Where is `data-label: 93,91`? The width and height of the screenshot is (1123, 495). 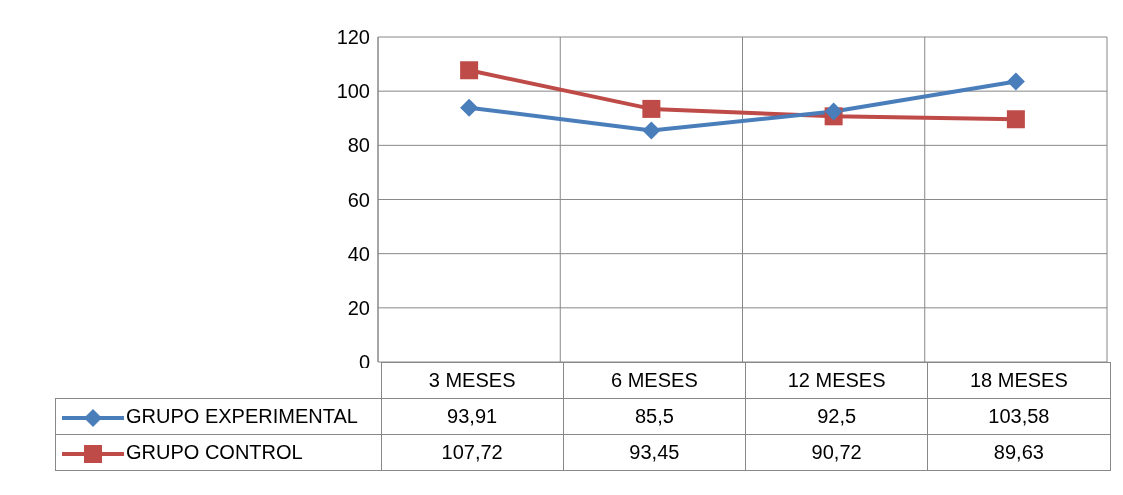
data-label: 93,91 is located at coordinates (472, 416).